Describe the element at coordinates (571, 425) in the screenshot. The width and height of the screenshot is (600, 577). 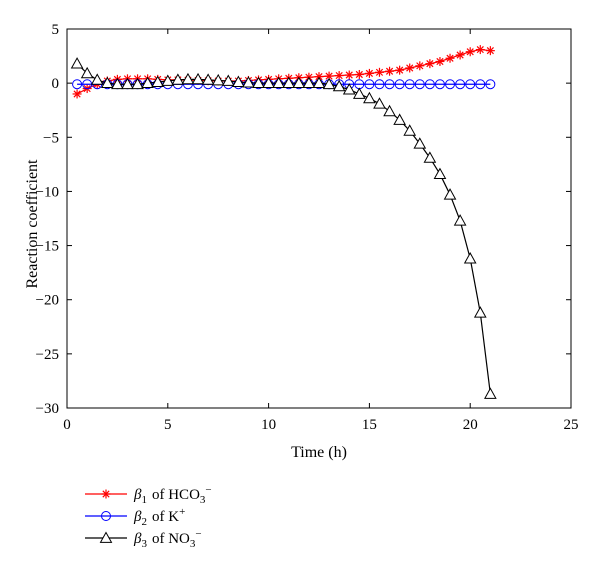
I see `x-tick-label: 25` at that location.